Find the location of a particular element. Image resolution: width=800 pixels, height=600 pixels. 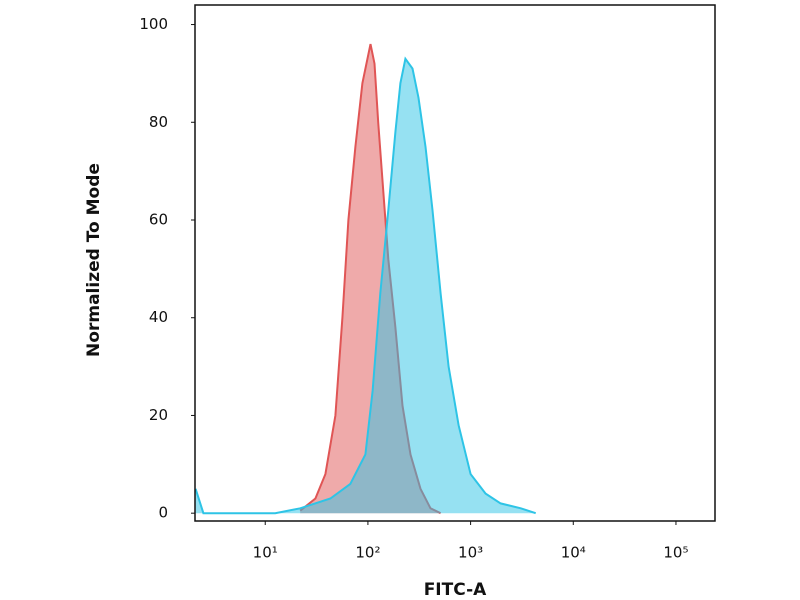

y-tick-label: 0 is located at coordinates (163, 513).